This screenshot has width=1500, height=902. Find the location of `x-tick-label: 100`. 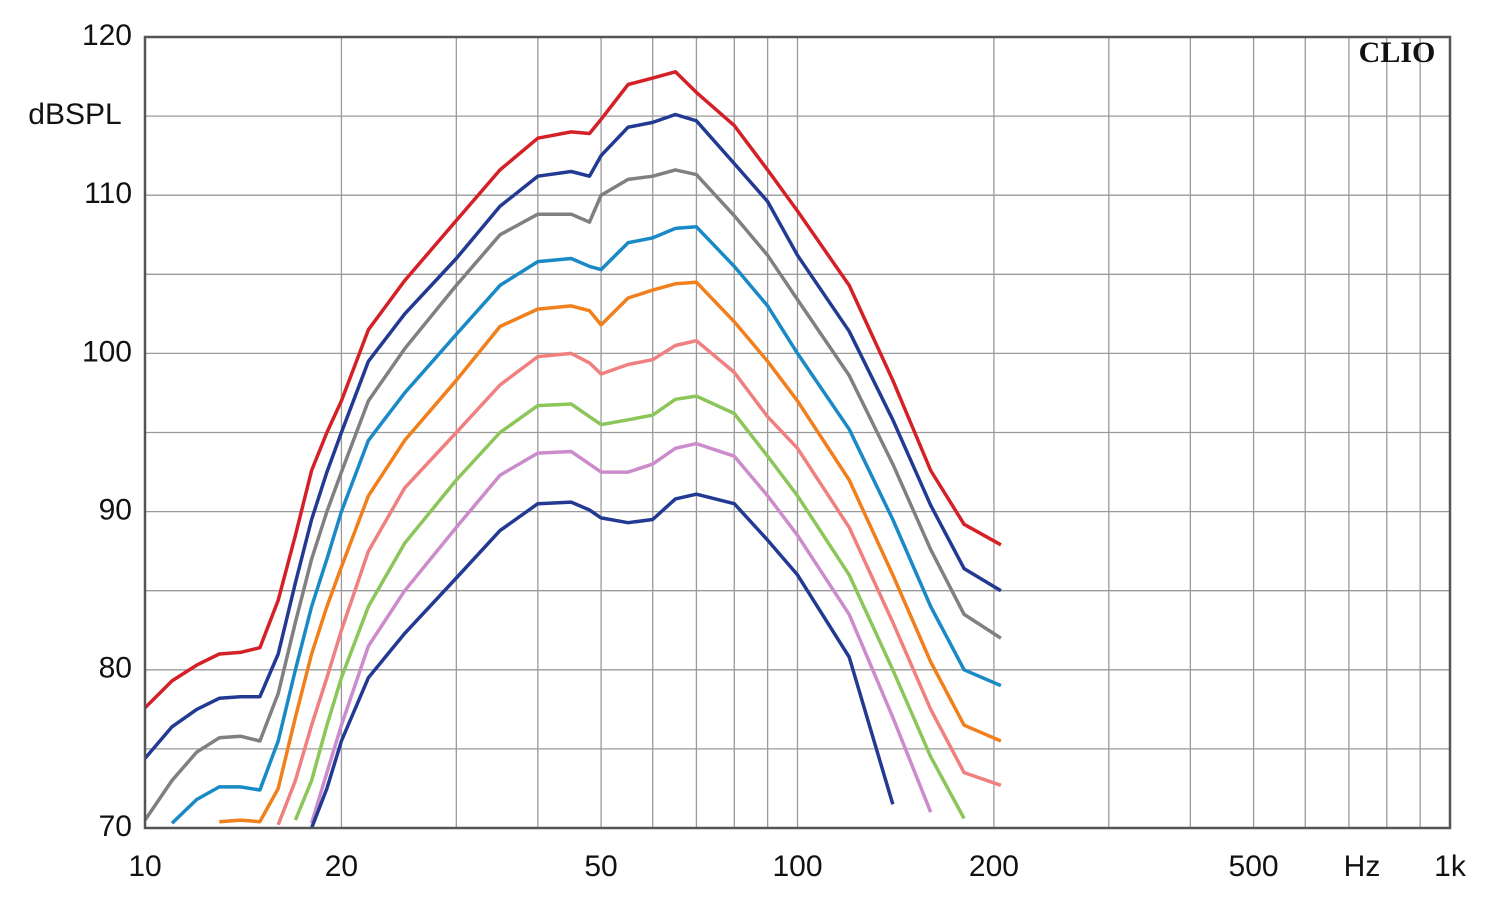

x-tick-label: 100 is located at coordinates (797, 866).